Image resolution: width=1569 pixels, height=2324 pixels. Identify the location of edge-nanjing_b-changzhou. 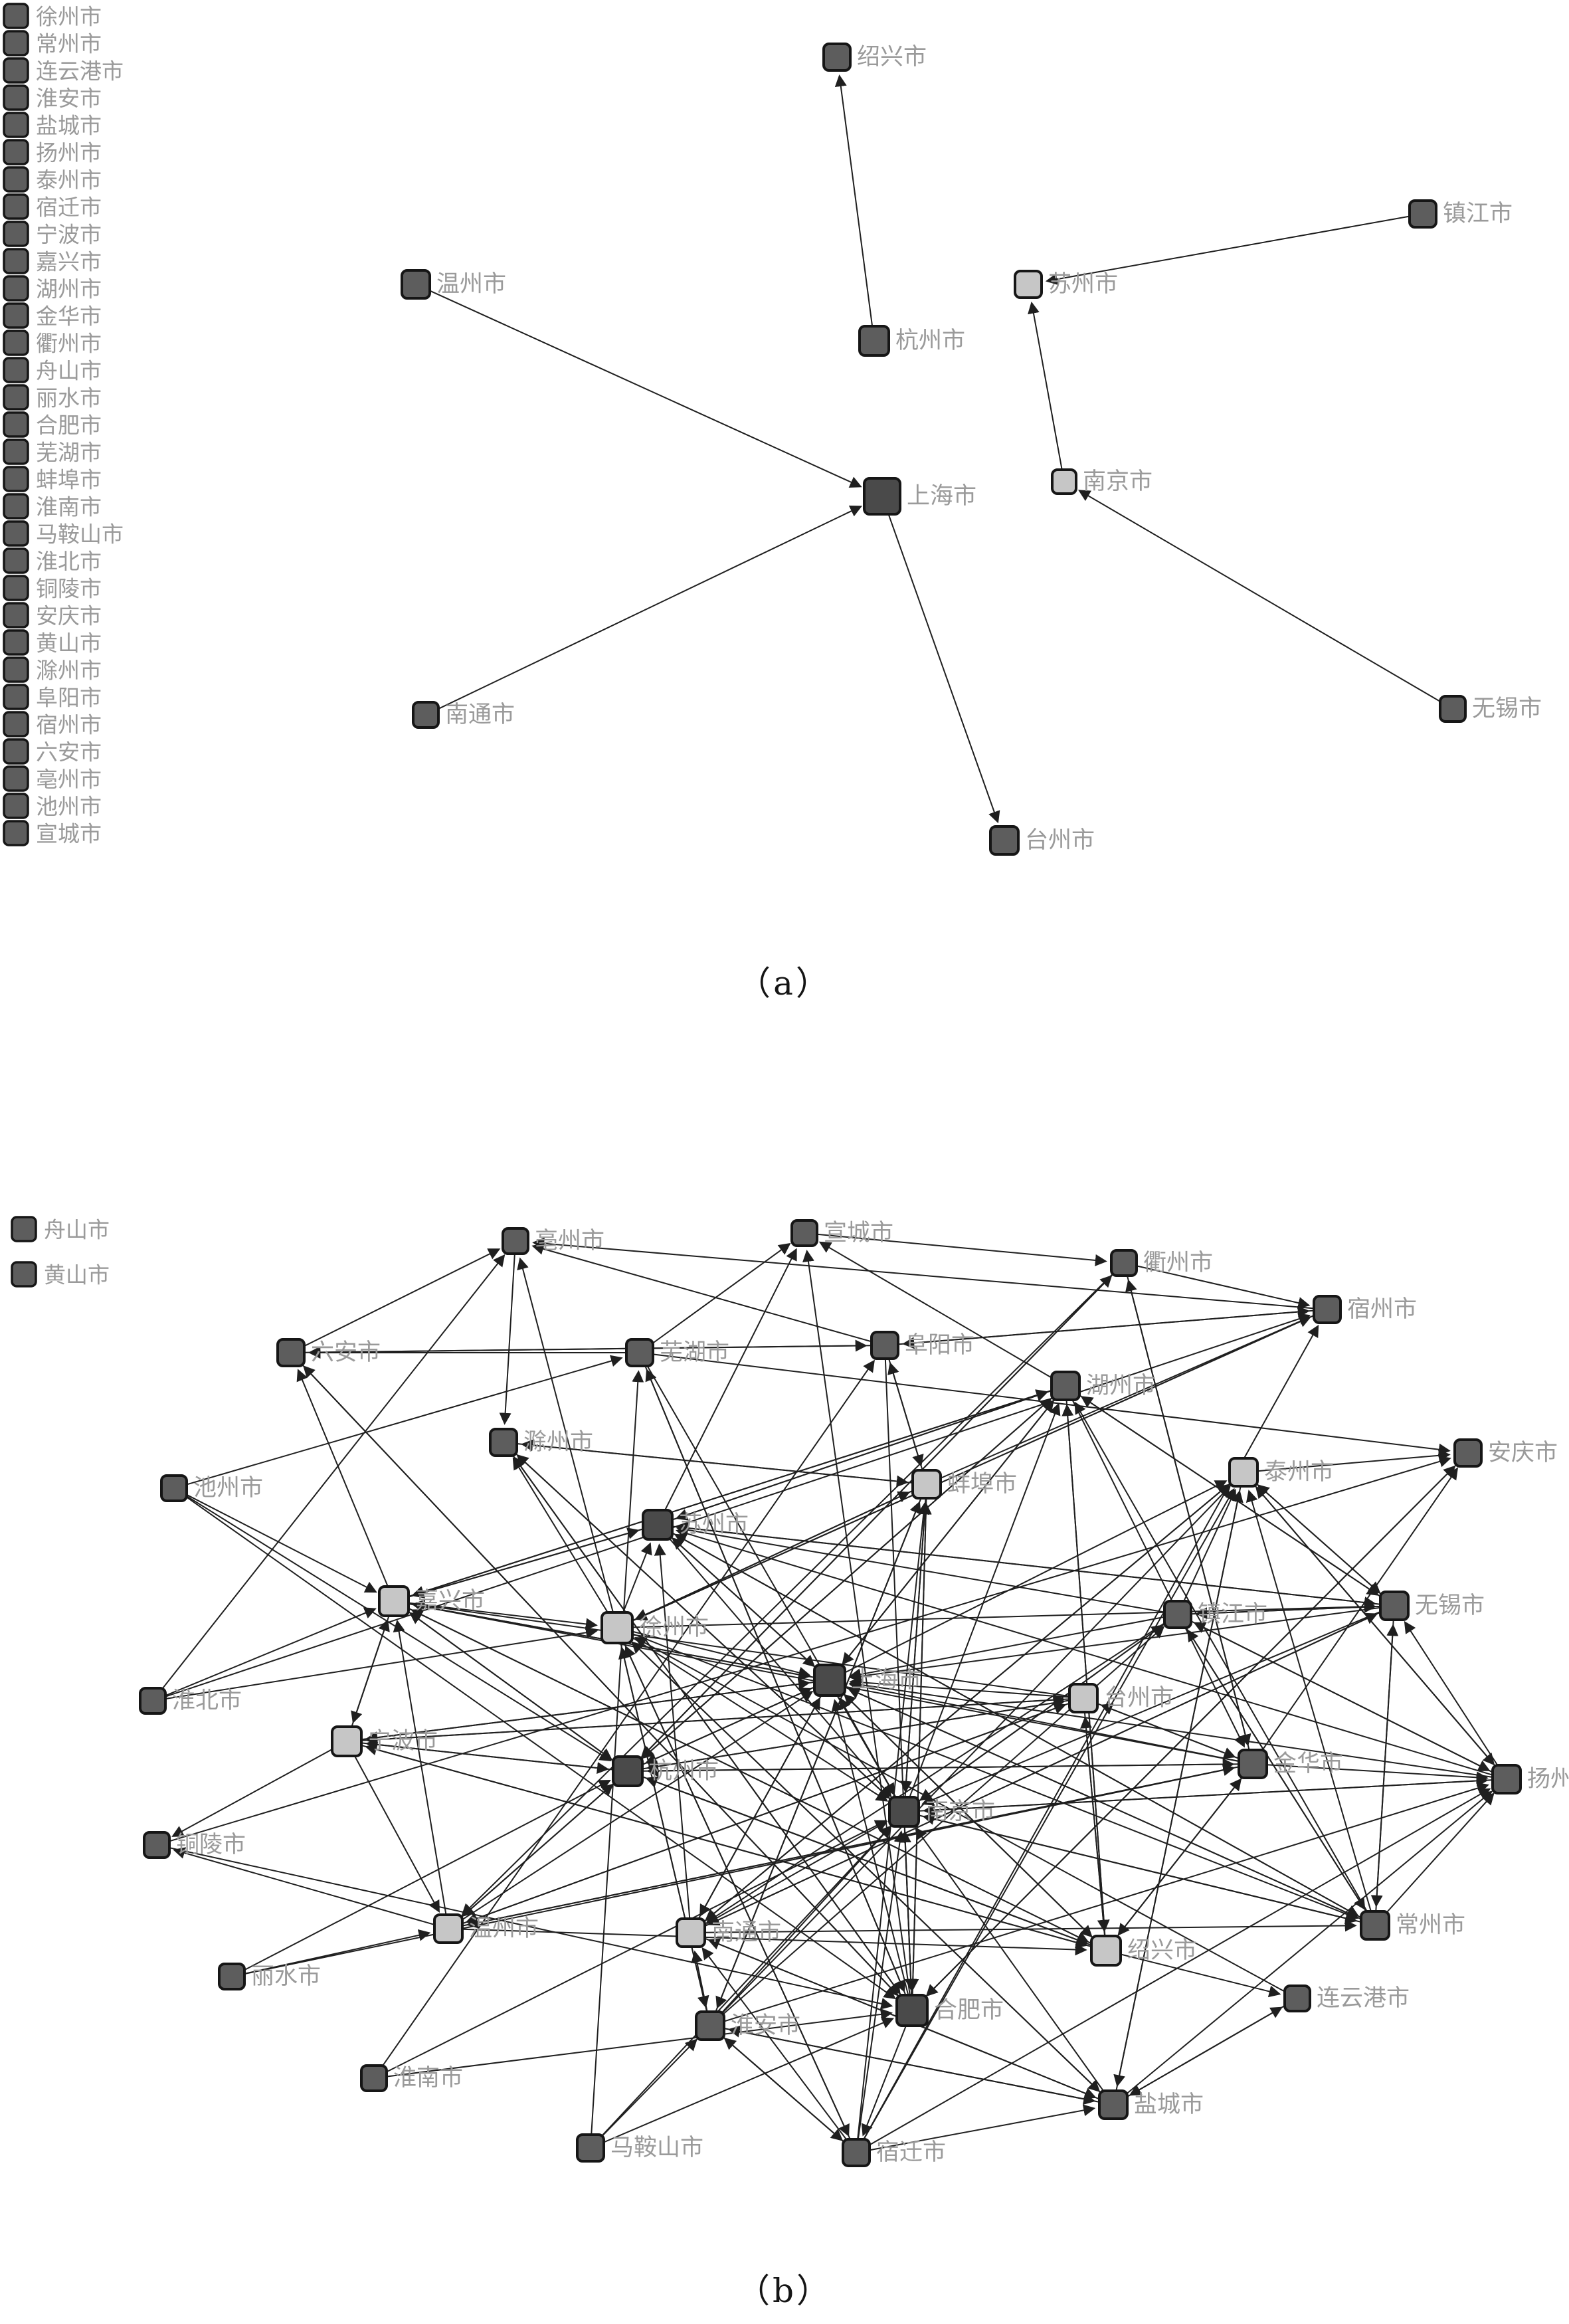
(1138, 1869).